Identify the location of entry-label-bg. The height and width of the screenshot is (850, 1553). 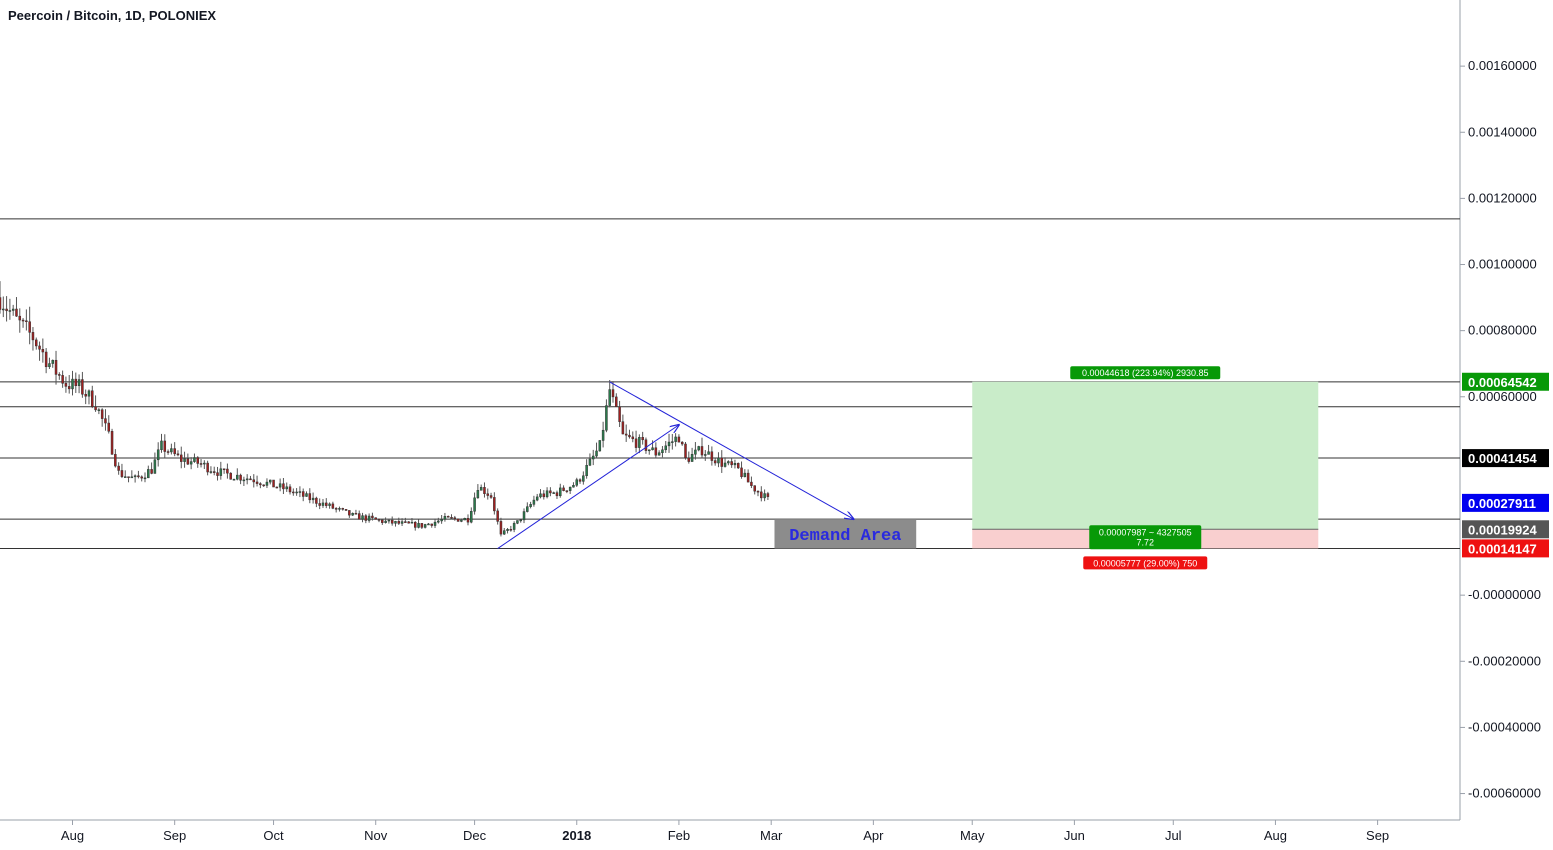
(1145, 537).